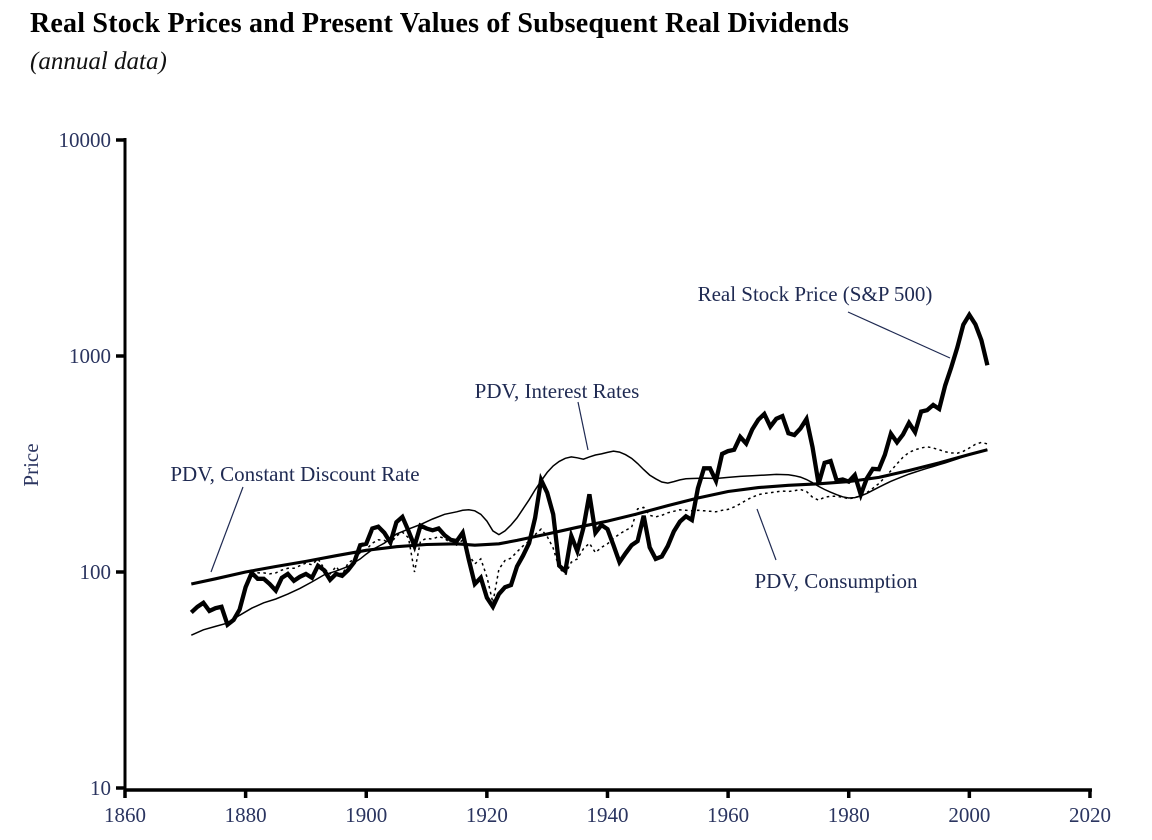 This screenshot has width=1152, height=840. I want to click on x-tick-label-1940: 1940, so click(607, 815).